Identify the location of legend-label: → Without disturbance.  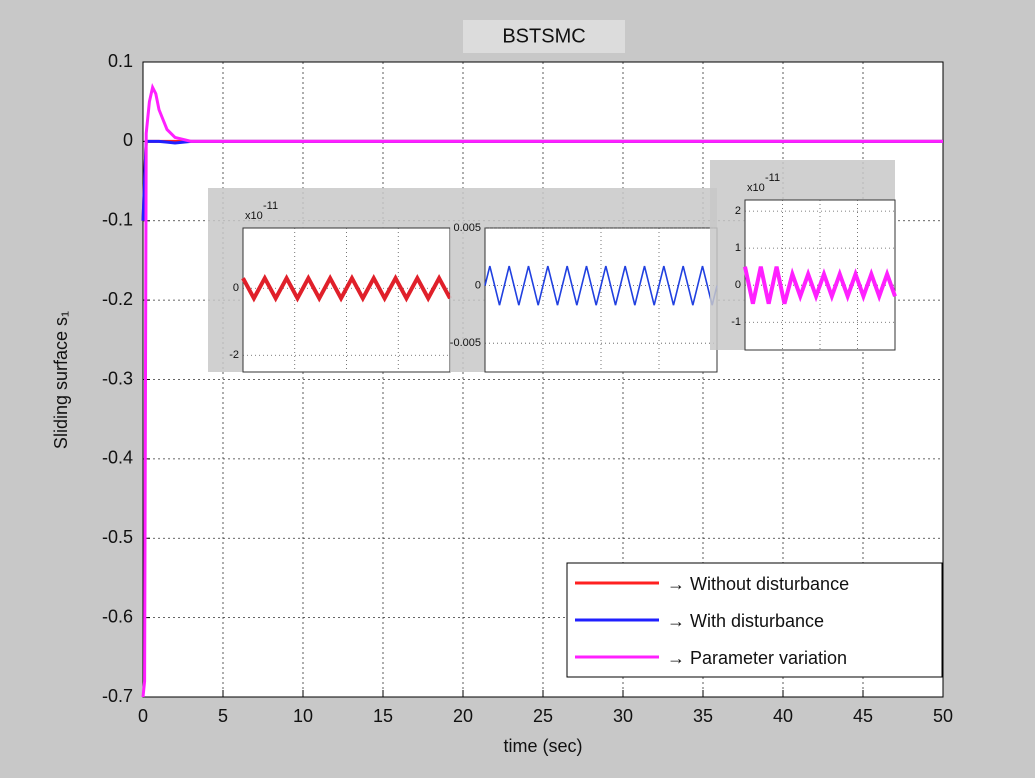
(758, 584).